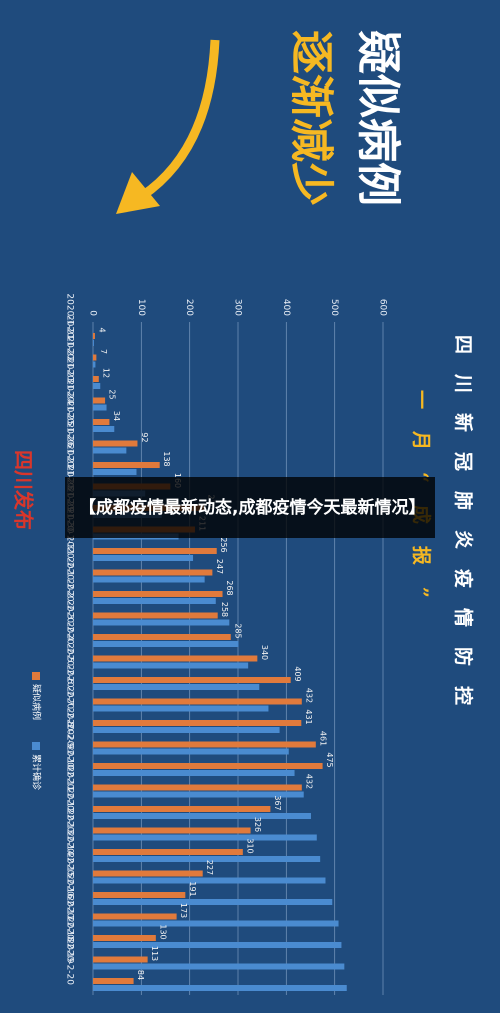 The image size is (500, 1017). What do you see at coordinates (70, 663) in the screenshot?
I see `y-tick-label: 2020-2-6` at bounding box center [70, 663].